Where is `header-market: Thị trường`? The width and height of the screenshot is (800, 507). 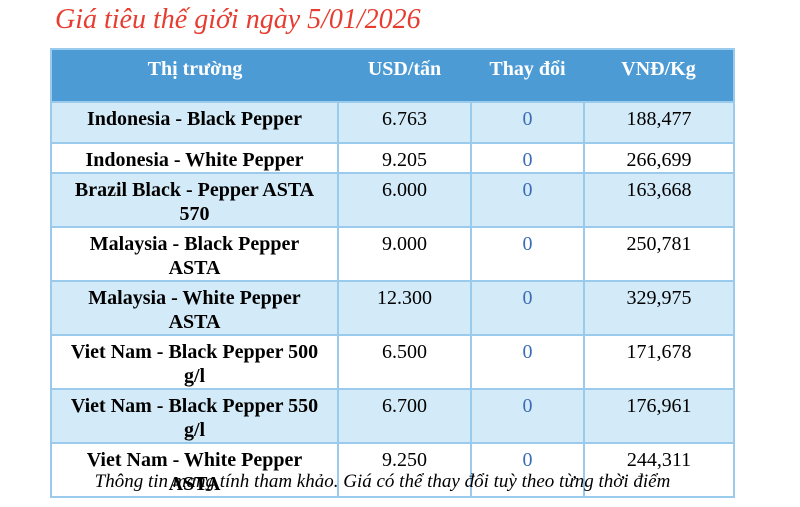
header-market: Thị trường is located at coordinates (194, 75).